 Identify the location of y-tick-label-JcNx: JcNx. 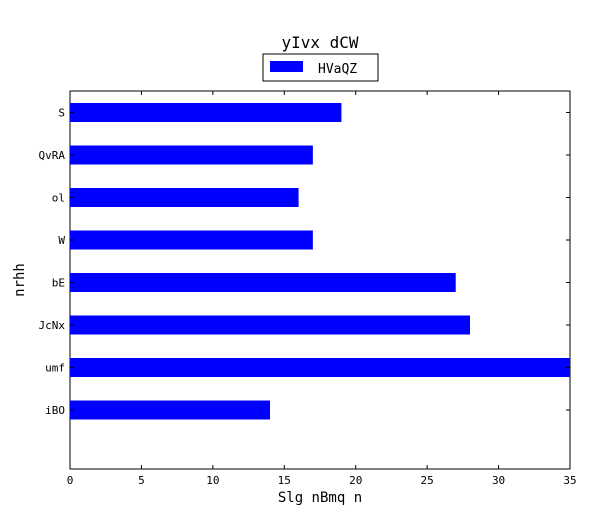
(52, 325).